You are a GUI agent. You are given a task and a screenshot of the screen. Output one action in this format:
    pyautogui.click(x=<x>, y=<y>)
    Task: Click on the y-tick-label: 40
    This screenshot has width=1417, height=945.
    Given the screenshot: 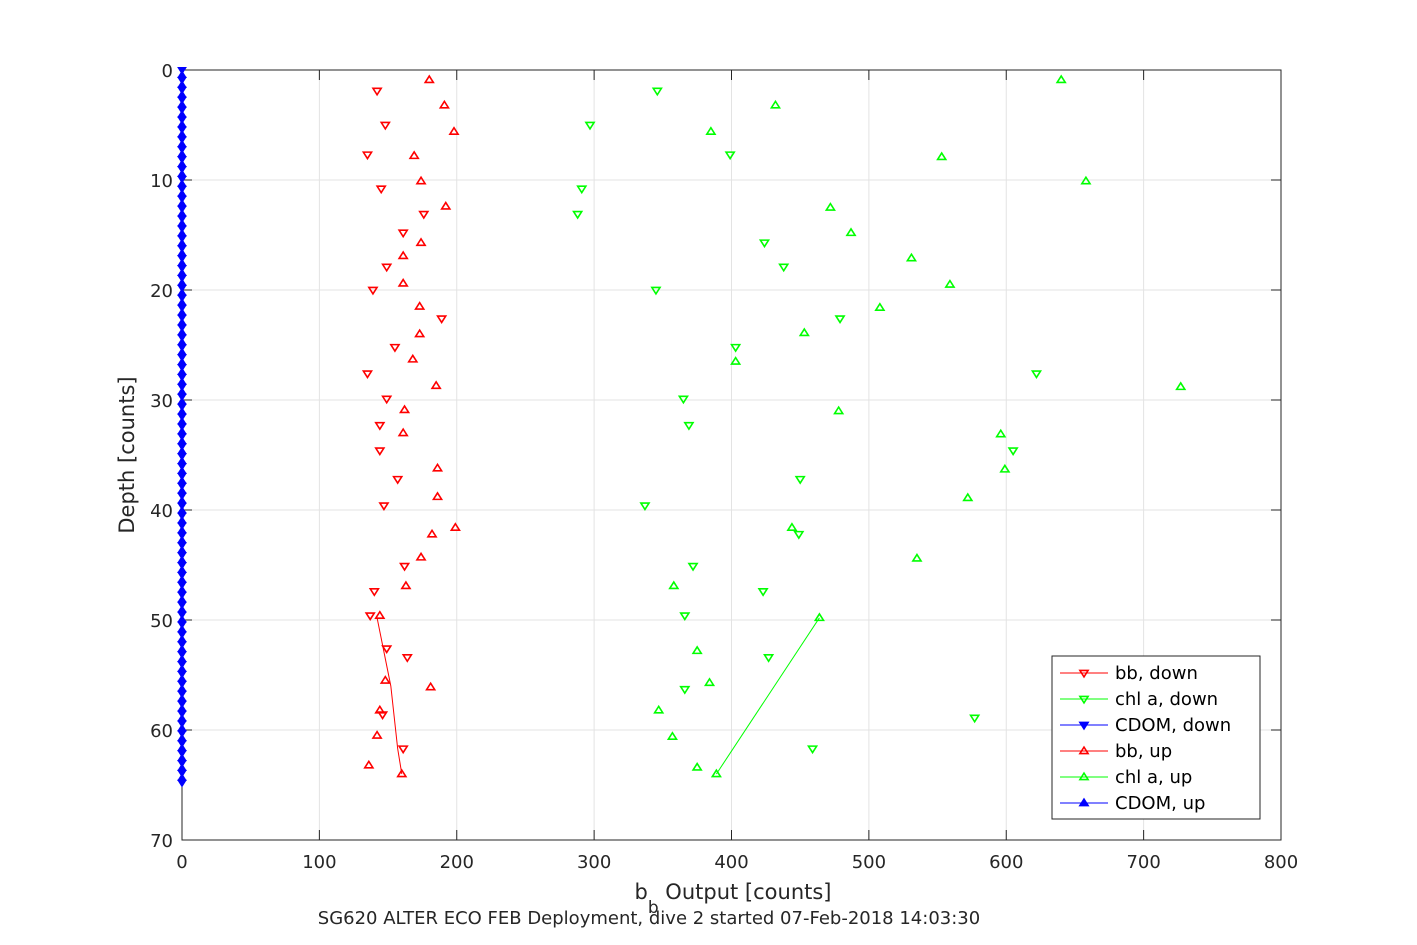 What is the action you would take?
    pyautogui.click(x=161, y=511)
    